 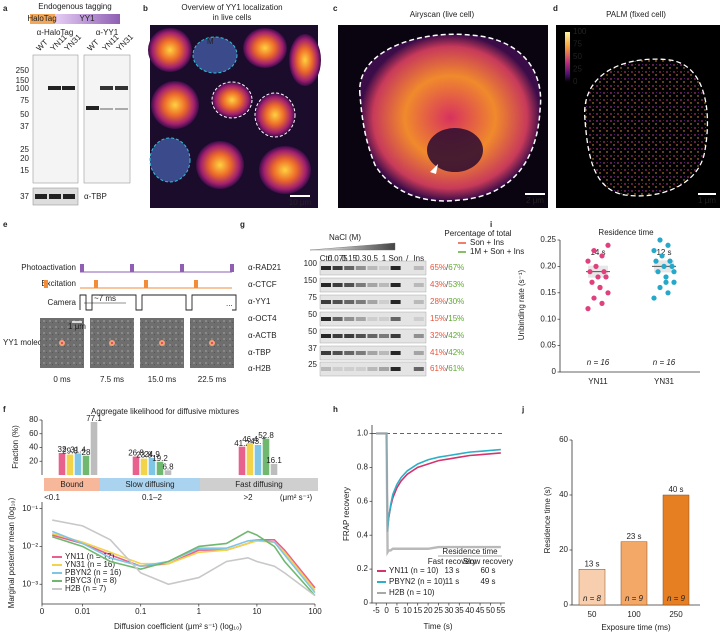 What do you see at coordinates (335, 409) in the screenshot?
I see `panel-letter: h` at bounding box center [335, 409].